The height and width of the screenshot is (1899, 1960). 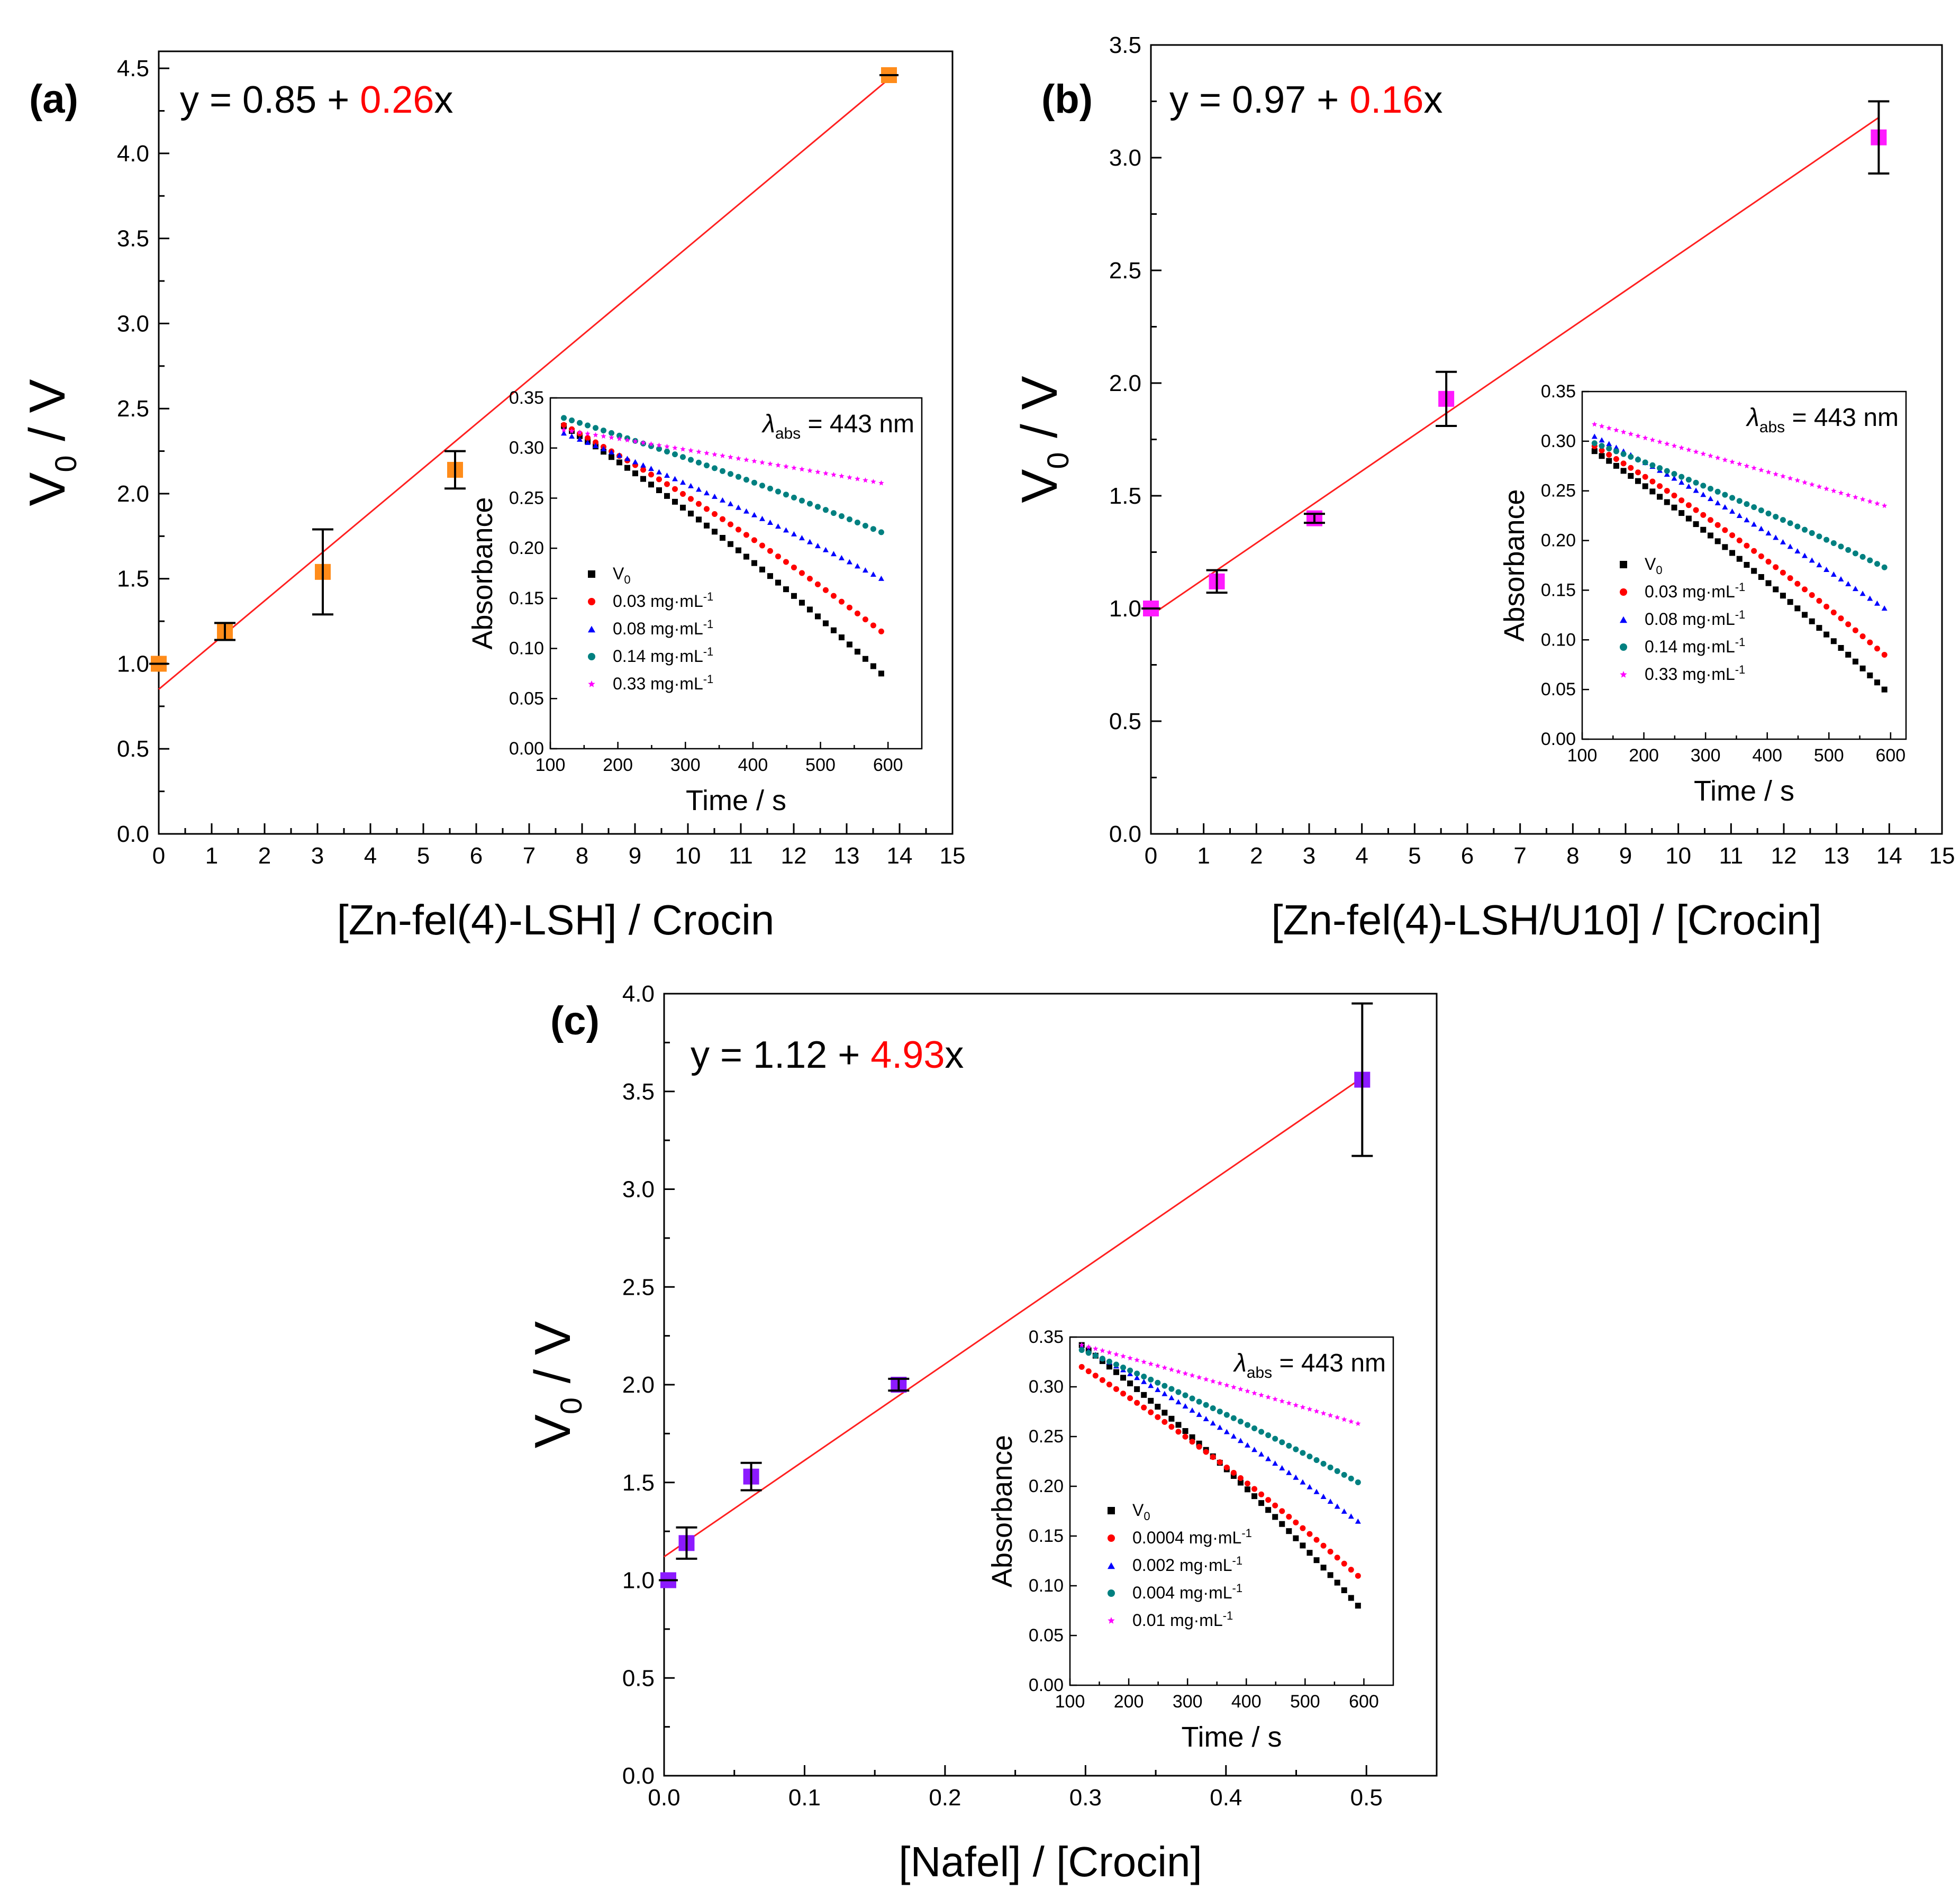 What do you see at coordinates (953, 856) in the screenshot?
I see `x-tick-label: 15` at bounding box center [953, 856].